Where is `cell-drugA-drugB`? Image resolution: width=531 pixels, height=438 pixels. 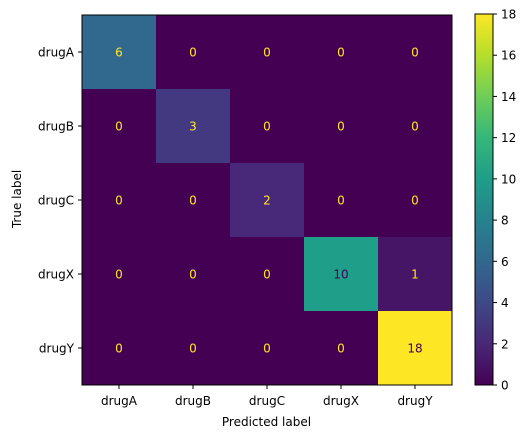
cell-drugA-drugB is located at coordinates (193, 52).